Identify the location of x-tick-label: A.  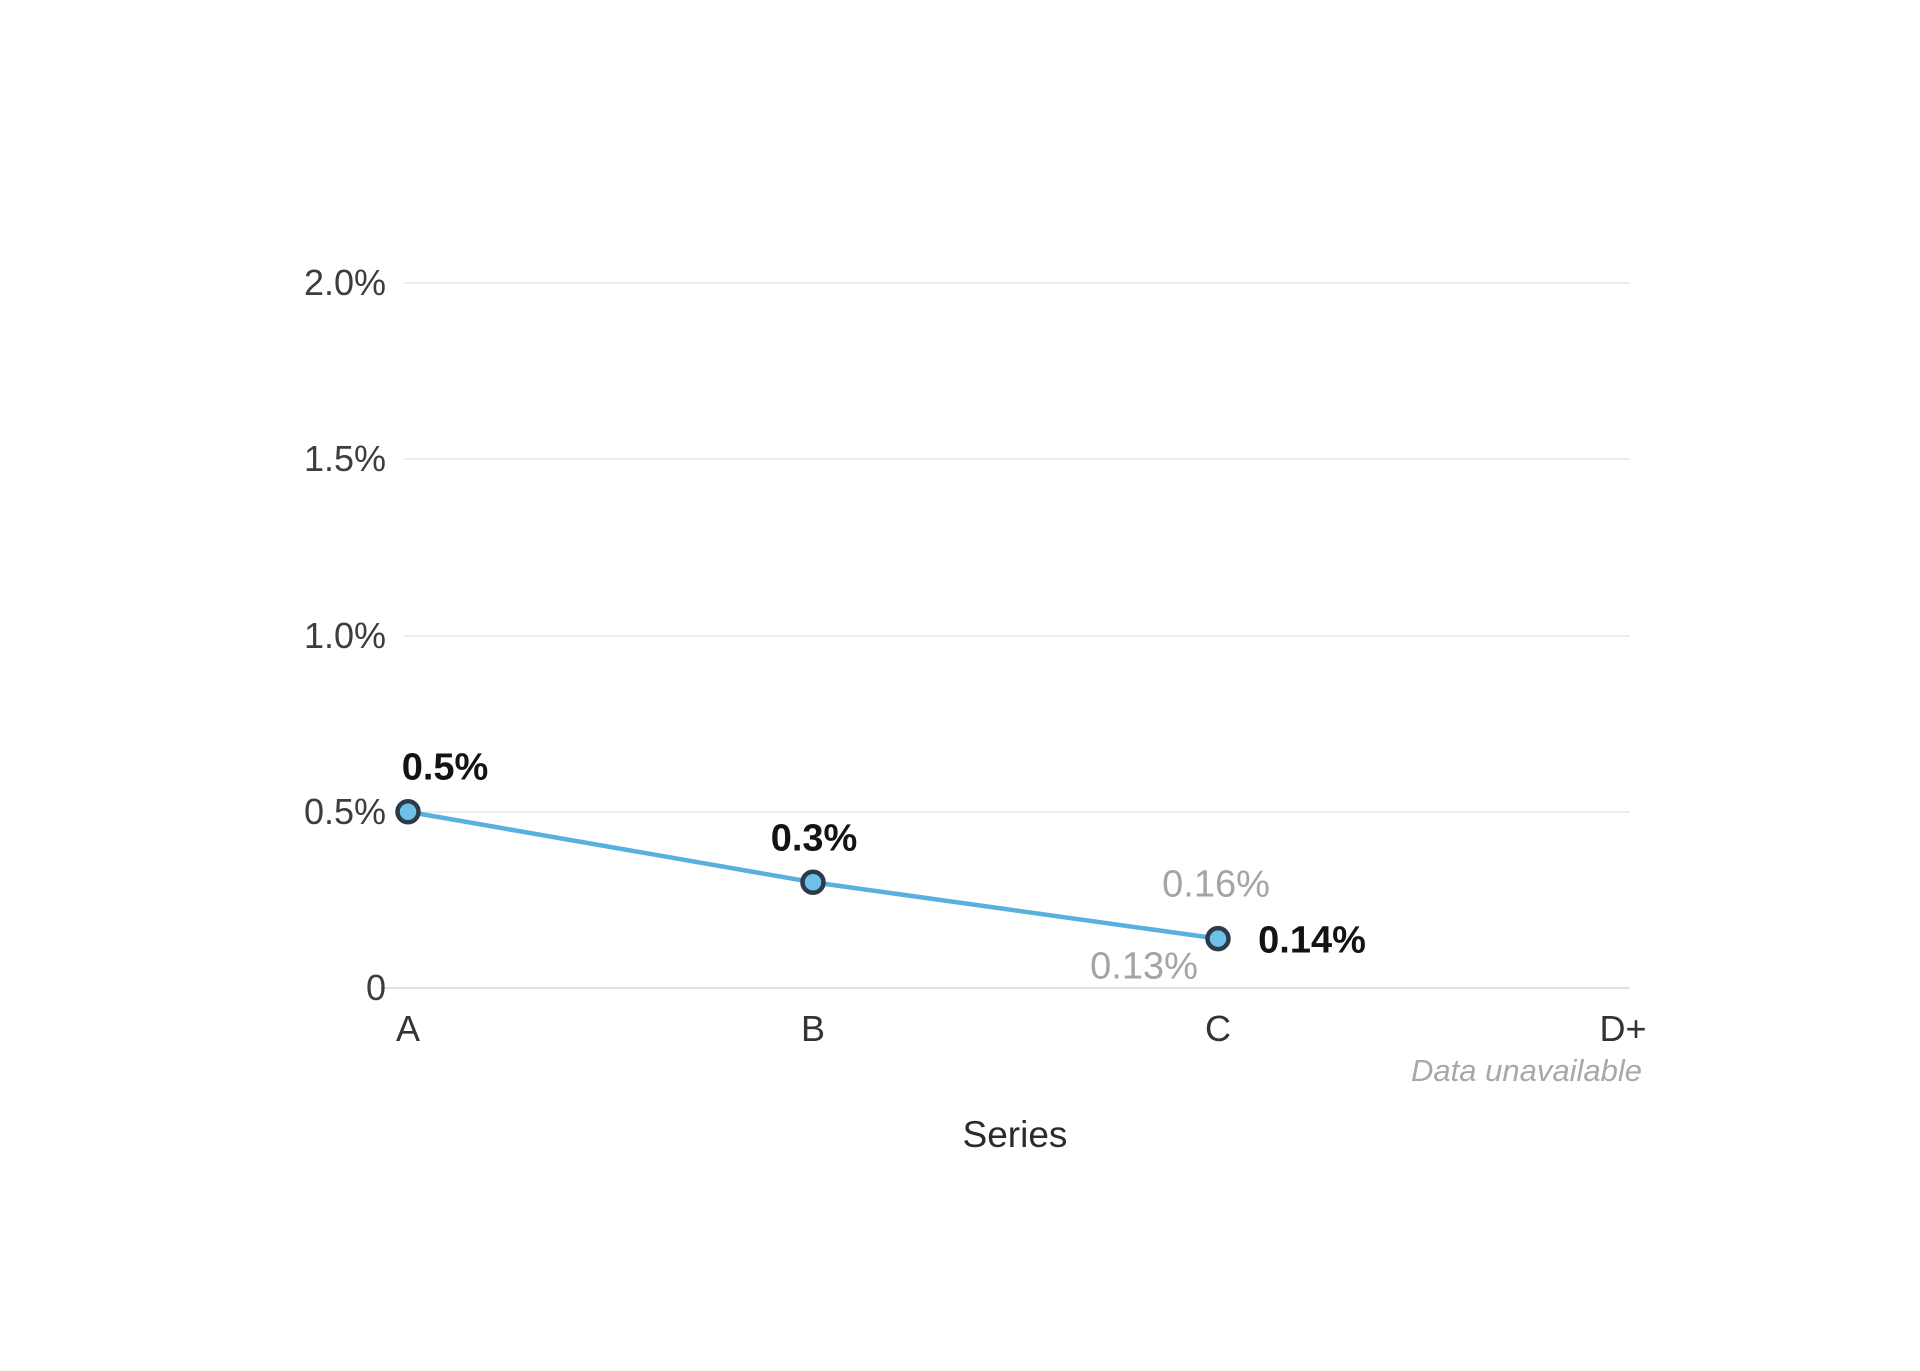
(408, 1028).